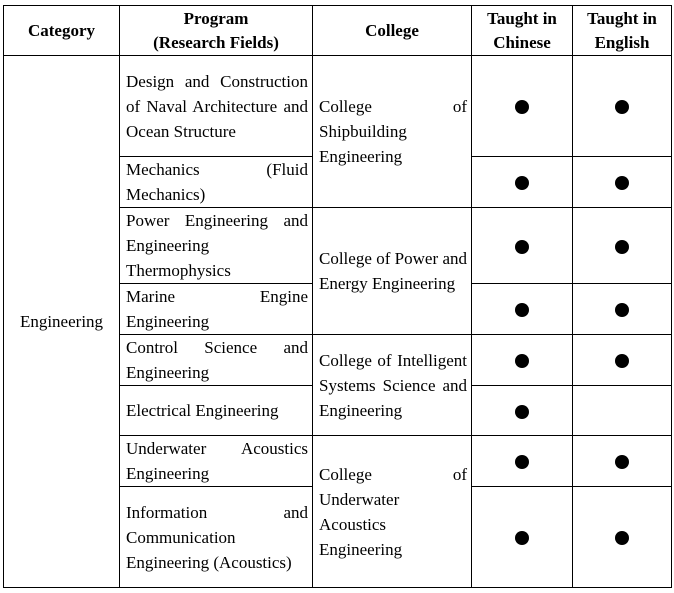 This screenshot has width=674, height=593. Describe the element at coordinates (216, 182) in the screenshot. I see `program-cell: Mechanics (Fluid Mechanics)` at that location.